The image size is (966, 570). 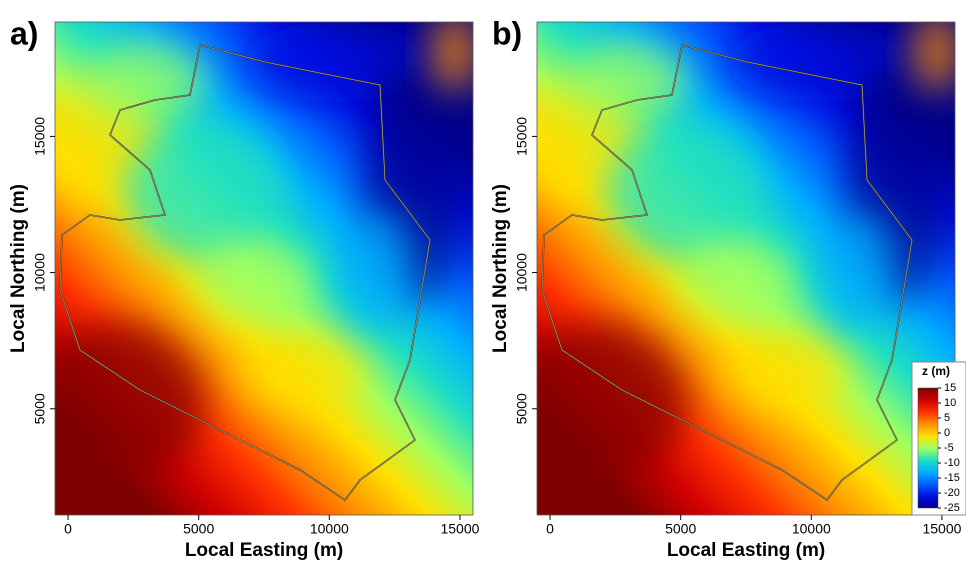 I want to click on panel-label: a), so click(x=24, y=33).